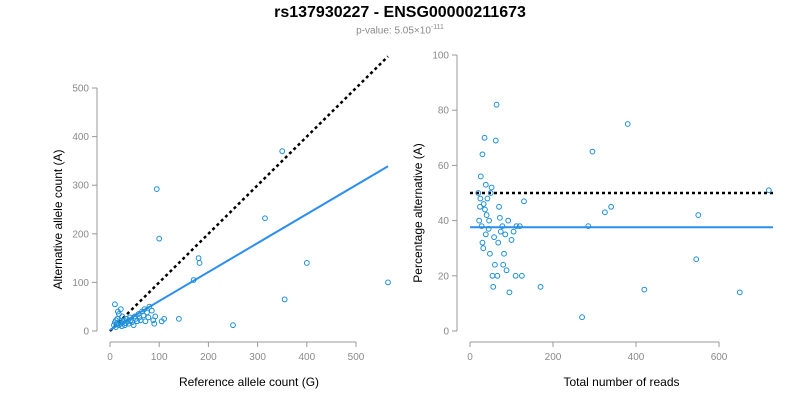 Image resolution: width=800 pixels, height=400 pixels. I want to click on panel-2-x-tick-label: 400, so click(636, 357).